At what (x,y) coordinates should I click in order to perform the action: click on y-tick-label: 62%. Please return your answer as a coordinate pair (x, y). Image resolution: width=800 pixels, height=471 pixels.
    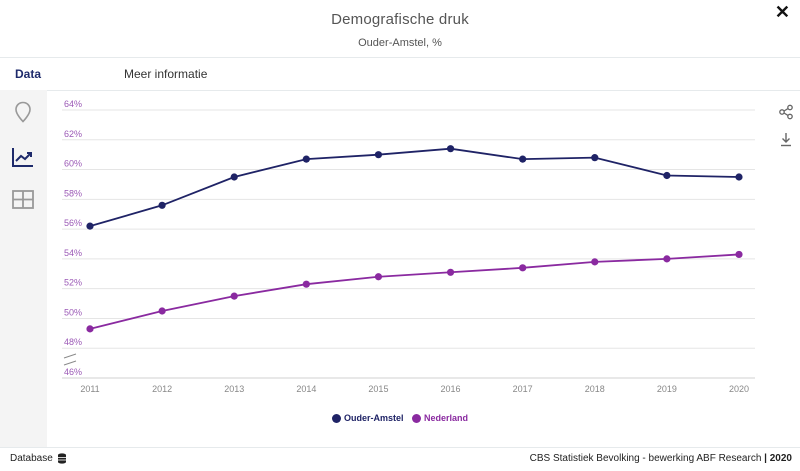
    Looking at the image, I should click on (73, 134).